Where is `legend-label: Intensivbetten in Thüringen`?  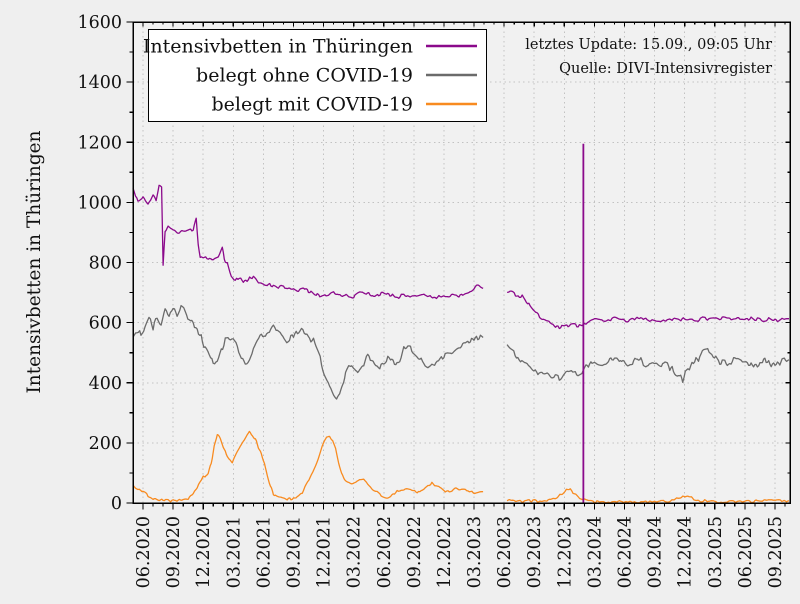 legend-label: Intensivbetten in Thüringen is located at coordinates (278, 47).